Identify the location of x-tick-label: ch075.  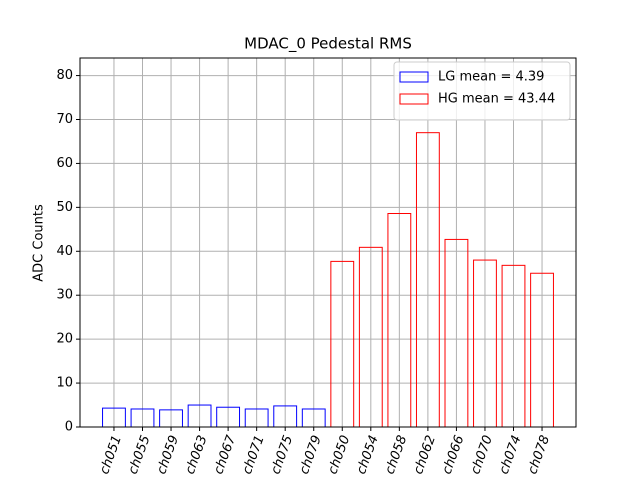
(282, 454).